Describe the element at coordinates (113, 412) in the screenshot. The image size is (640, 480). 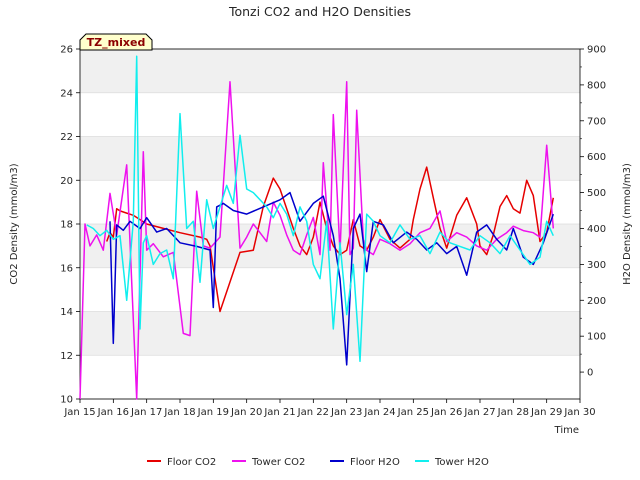
I see `x-tick-label: Jan 16` at that location.